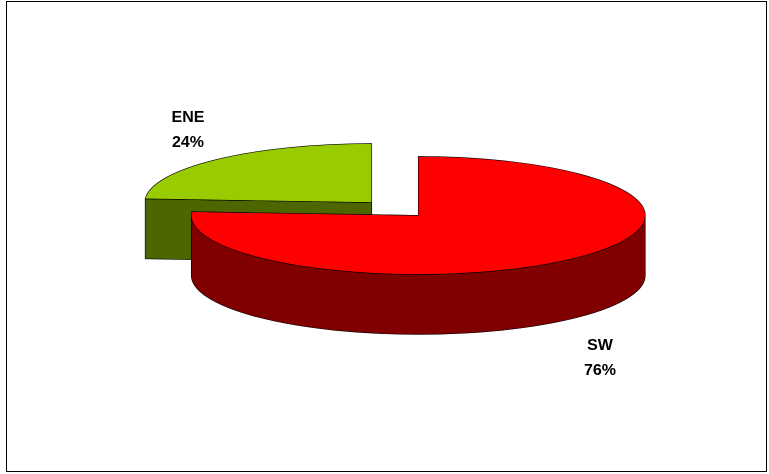 This screenshot has height=474, width=769. Describe the element at coordinates (600, 370) in the screenshot. I see `slice-value-label: 76%` at that location.